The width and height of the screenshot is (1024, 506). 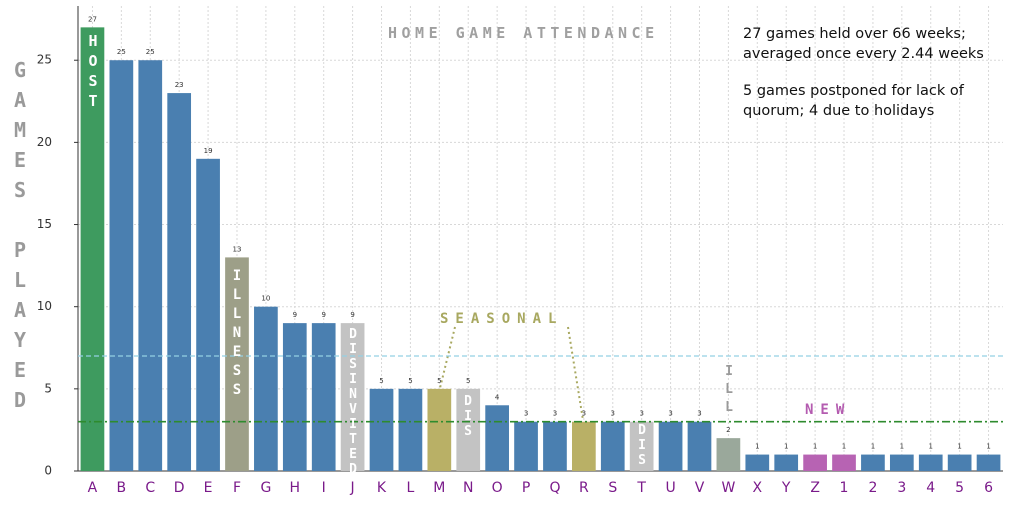 I want to click on x-tick-label: M, so click(x=439, y=488).